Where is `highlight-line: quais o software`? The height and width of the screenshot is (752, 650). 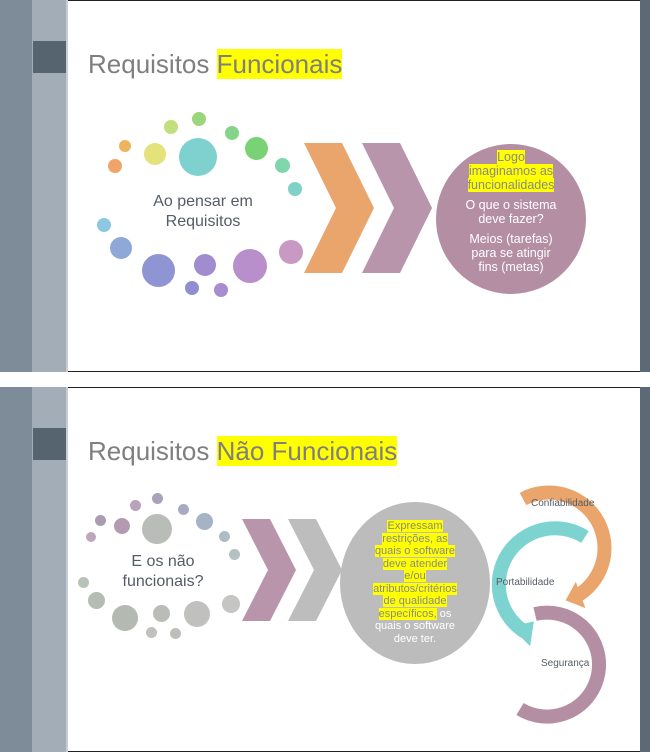 highlight-line: quais o software is located at coordinates (415, 551).